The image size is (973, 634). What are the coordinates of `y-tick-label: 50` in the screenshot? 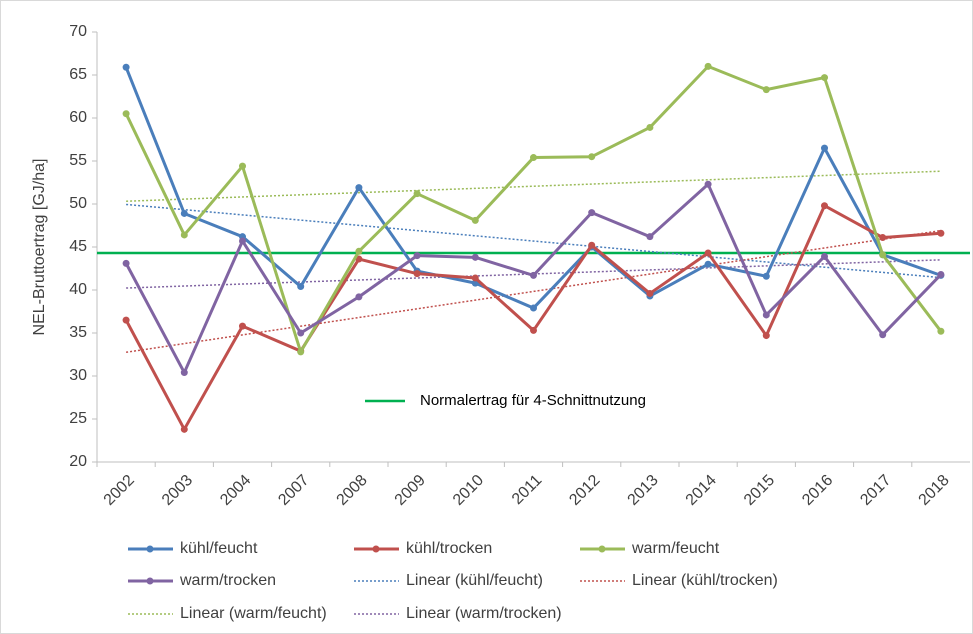 It's located at (78, 203).